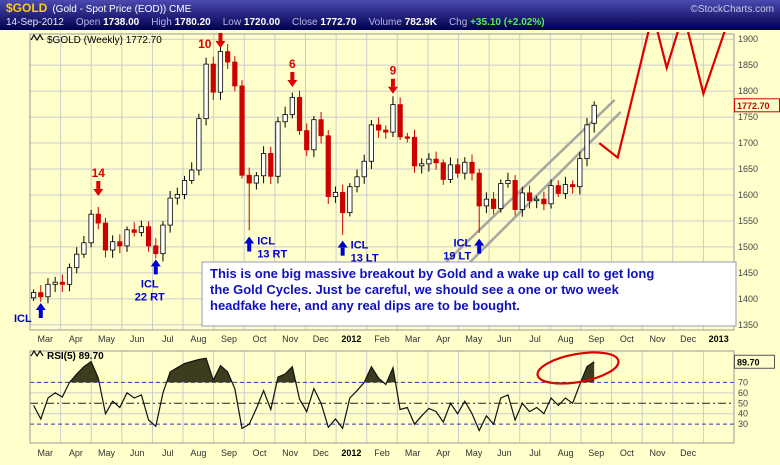 This screenshot has width=780, height=465. What do you see at coordinates (88, 22) in the screenshot?
I see `quote-open-label: Open` at bounding box center [88, 22].